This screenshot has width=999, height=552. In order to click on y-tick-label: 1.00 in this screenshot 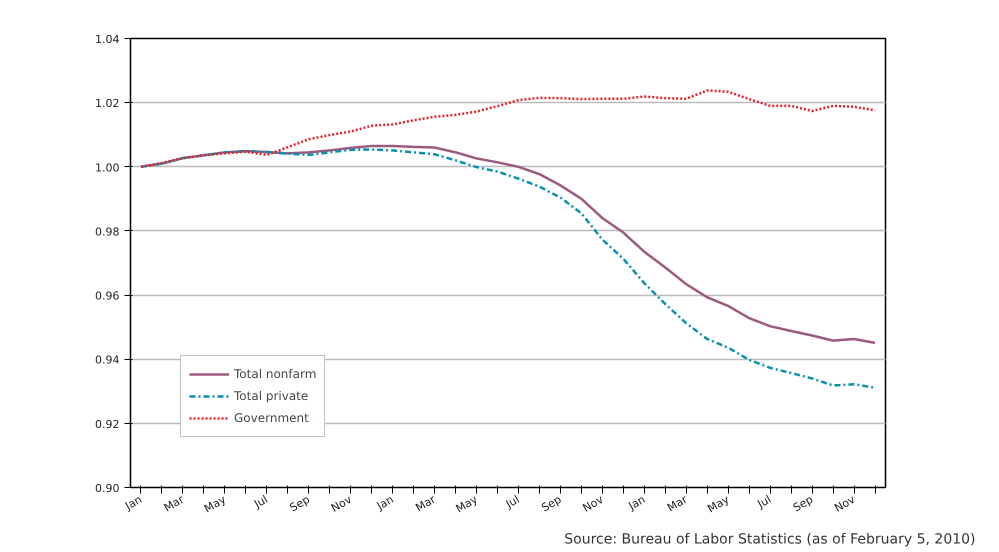, I will do `click(107, 167)`.